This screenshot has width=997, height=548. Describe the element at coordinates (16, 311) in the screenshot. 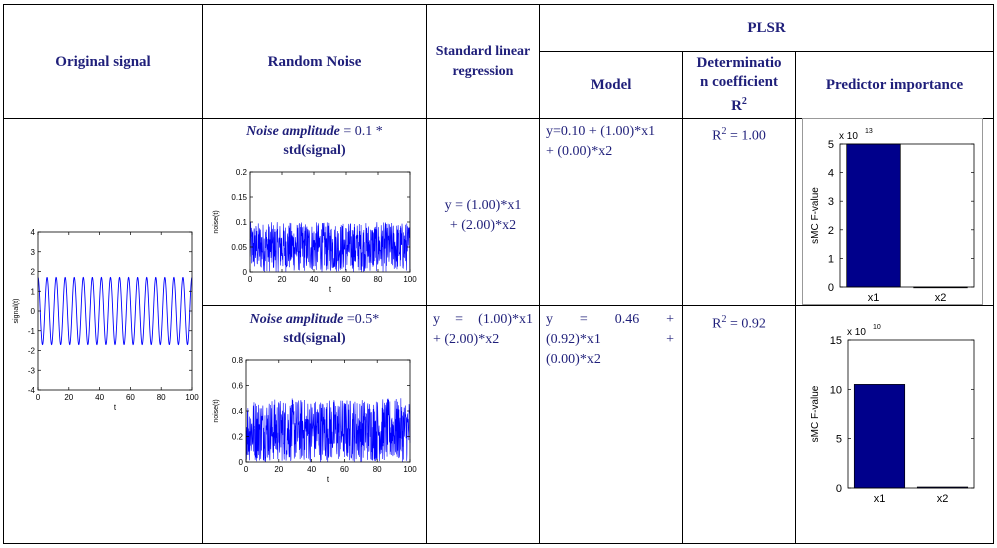

I see `y-axis-label: signal(t)` at that location.